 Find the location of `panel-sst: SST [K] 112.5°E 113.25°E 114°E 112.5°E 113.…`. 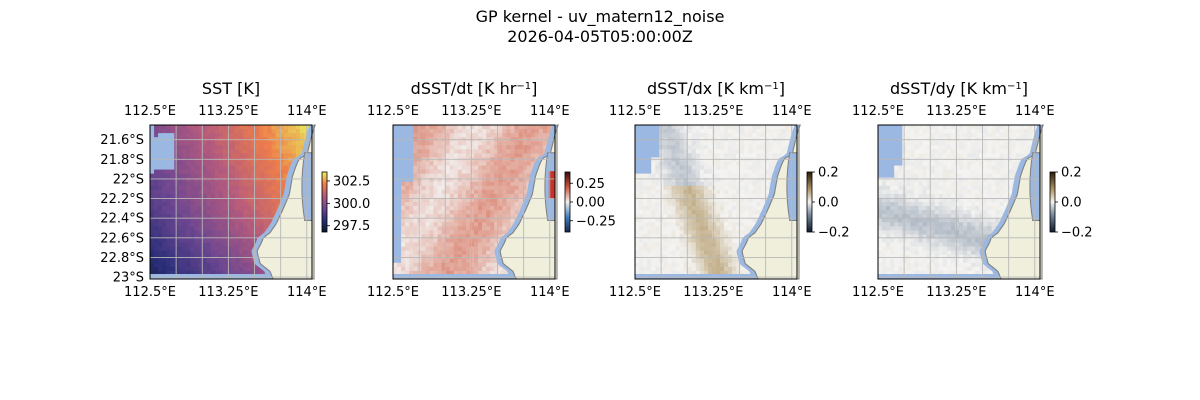

panel-sst: SST [K] 112.5°E 113.25°E 114°E 112.5°E 113.… is located at coordinates (235, 189).